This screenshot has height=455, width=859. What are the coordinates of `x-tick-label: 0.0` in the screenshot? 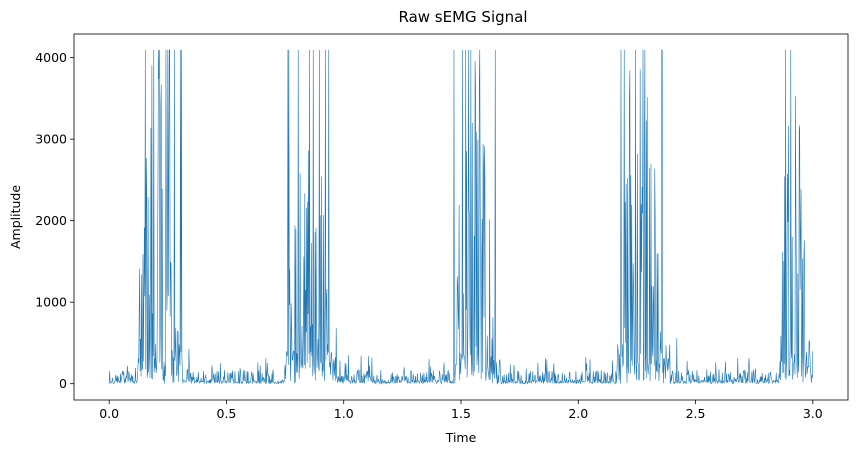 It's located at (109, 413).